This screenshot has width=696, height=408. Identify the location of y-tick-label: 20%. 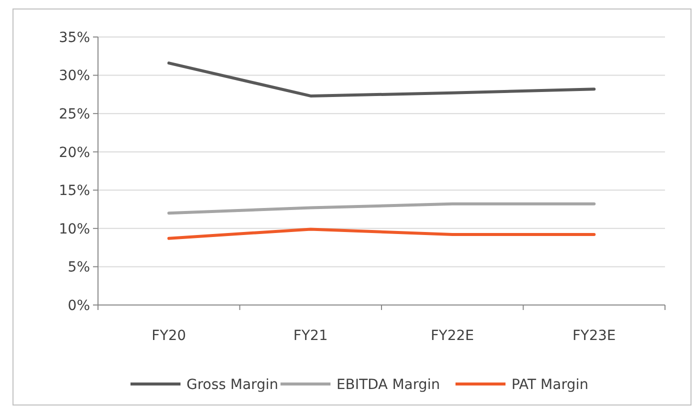
(74, 152).